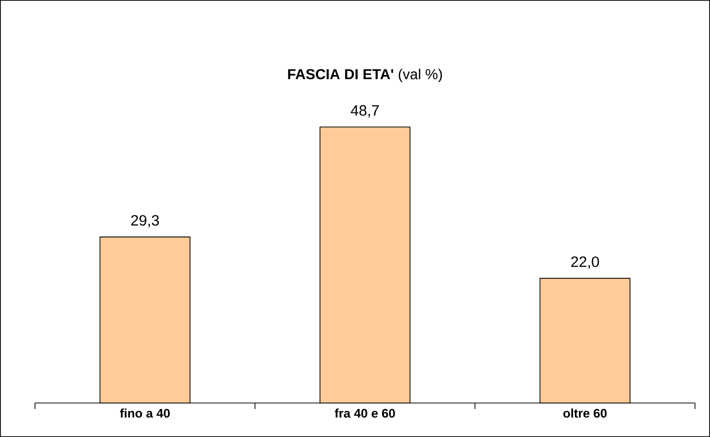  What do you see at coordinates (145, 221) in the screenshot?
I see `data-label: 29,3` at bounding box center [145, 221].